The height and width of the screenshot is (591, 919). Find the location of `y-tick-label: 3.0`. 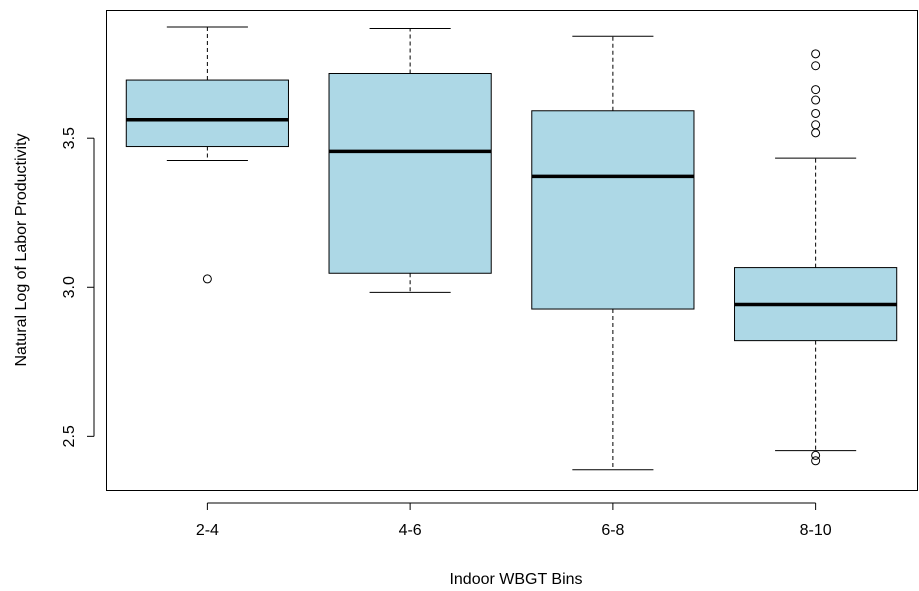

y-tick-label: 3.0 is located at coordinates (69, 287).